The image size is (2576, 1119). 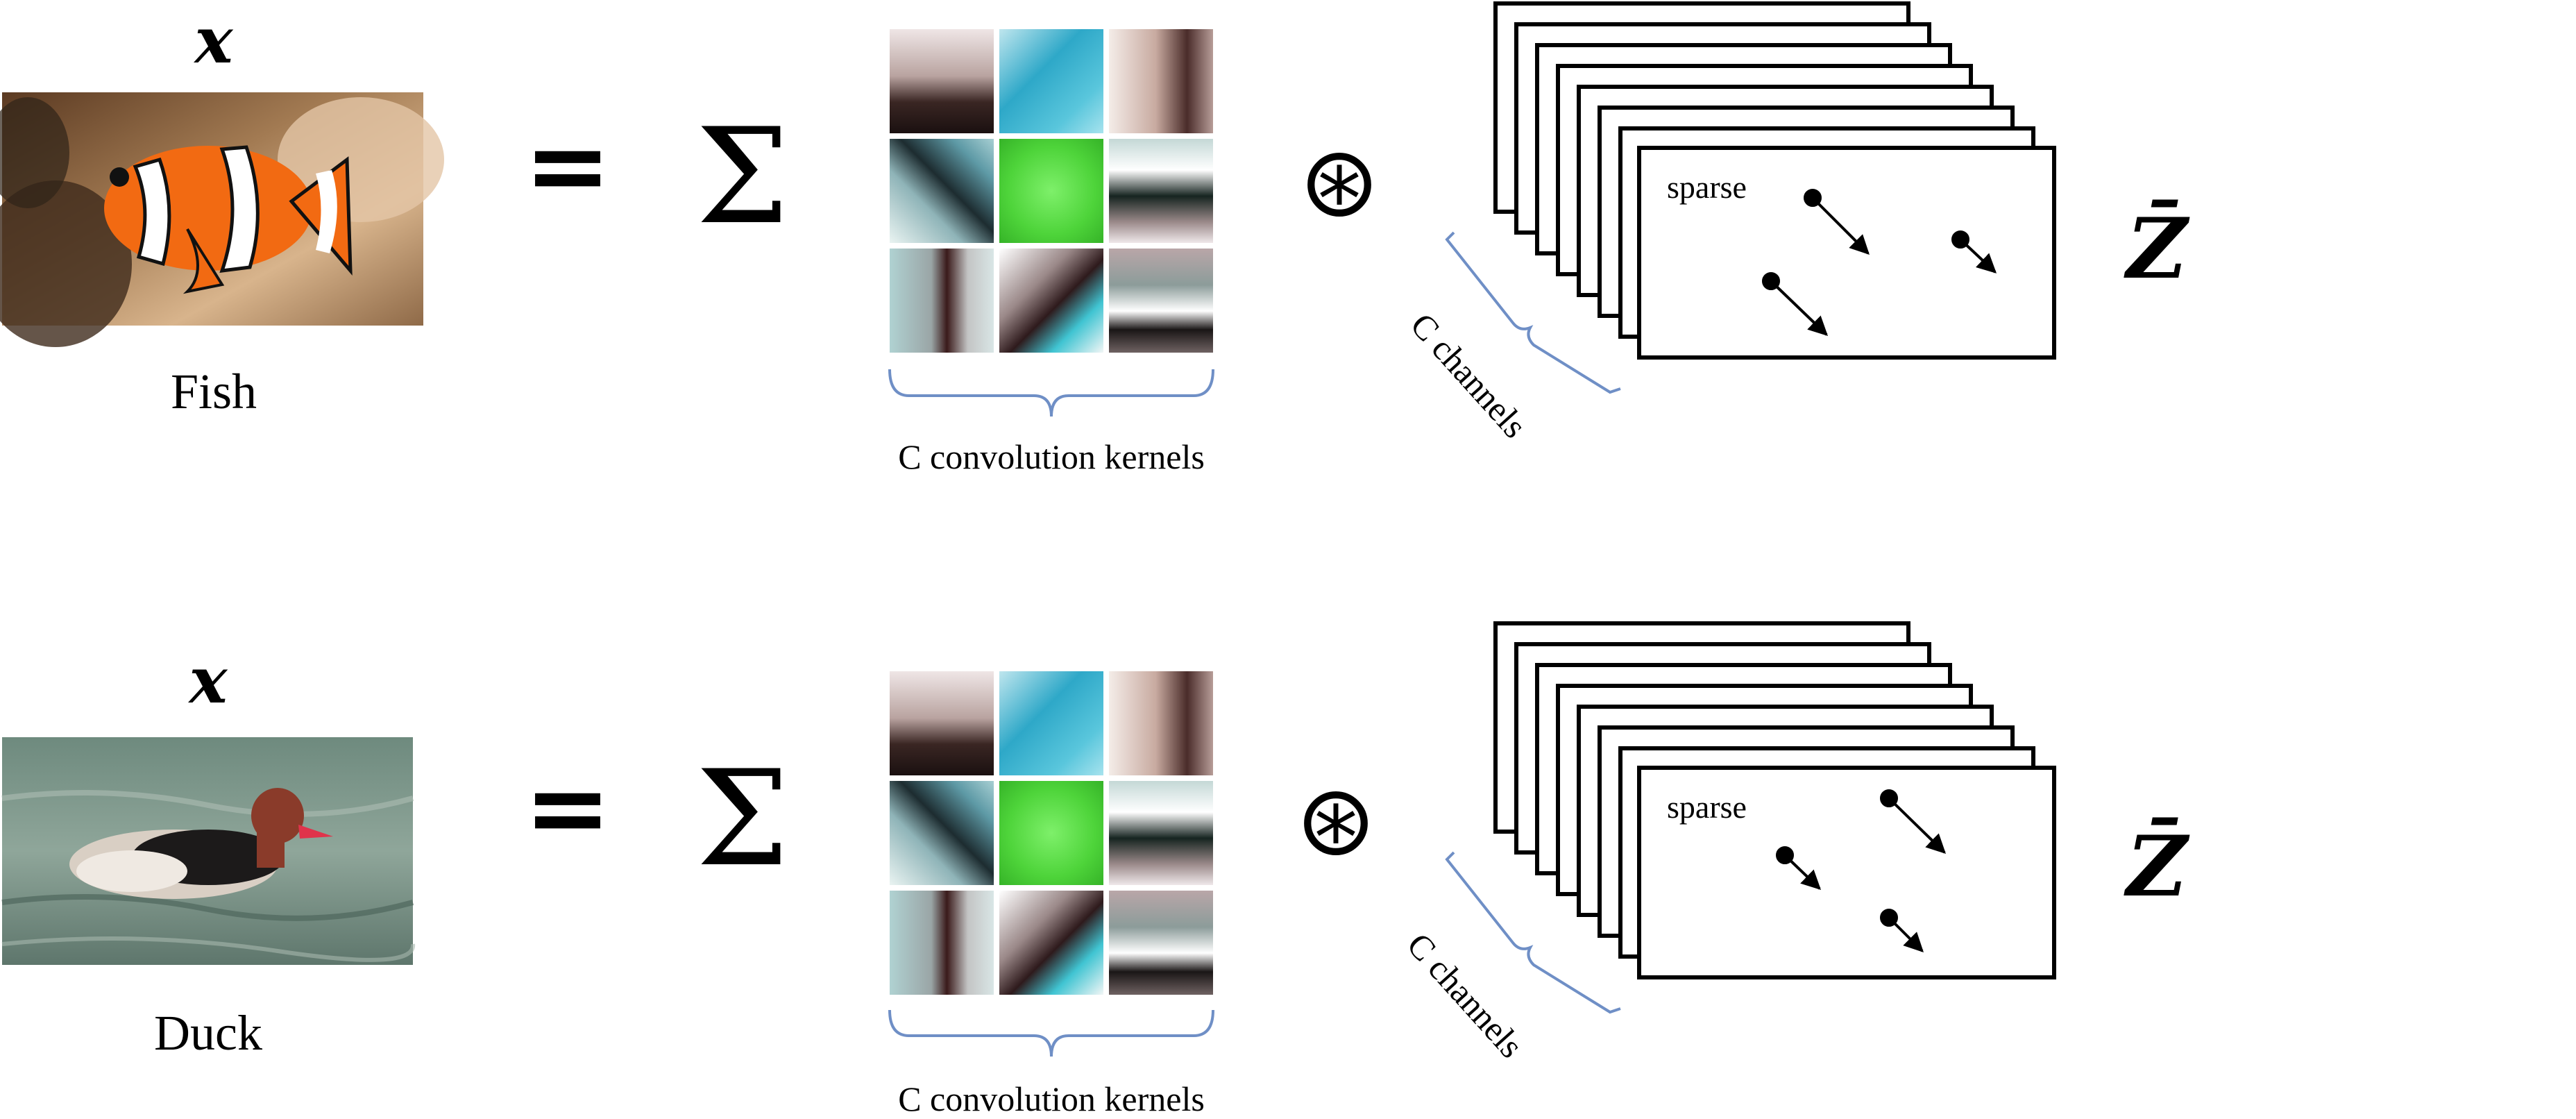 I want to click on image-label-fish: Fish, so click(x=214, y=391).